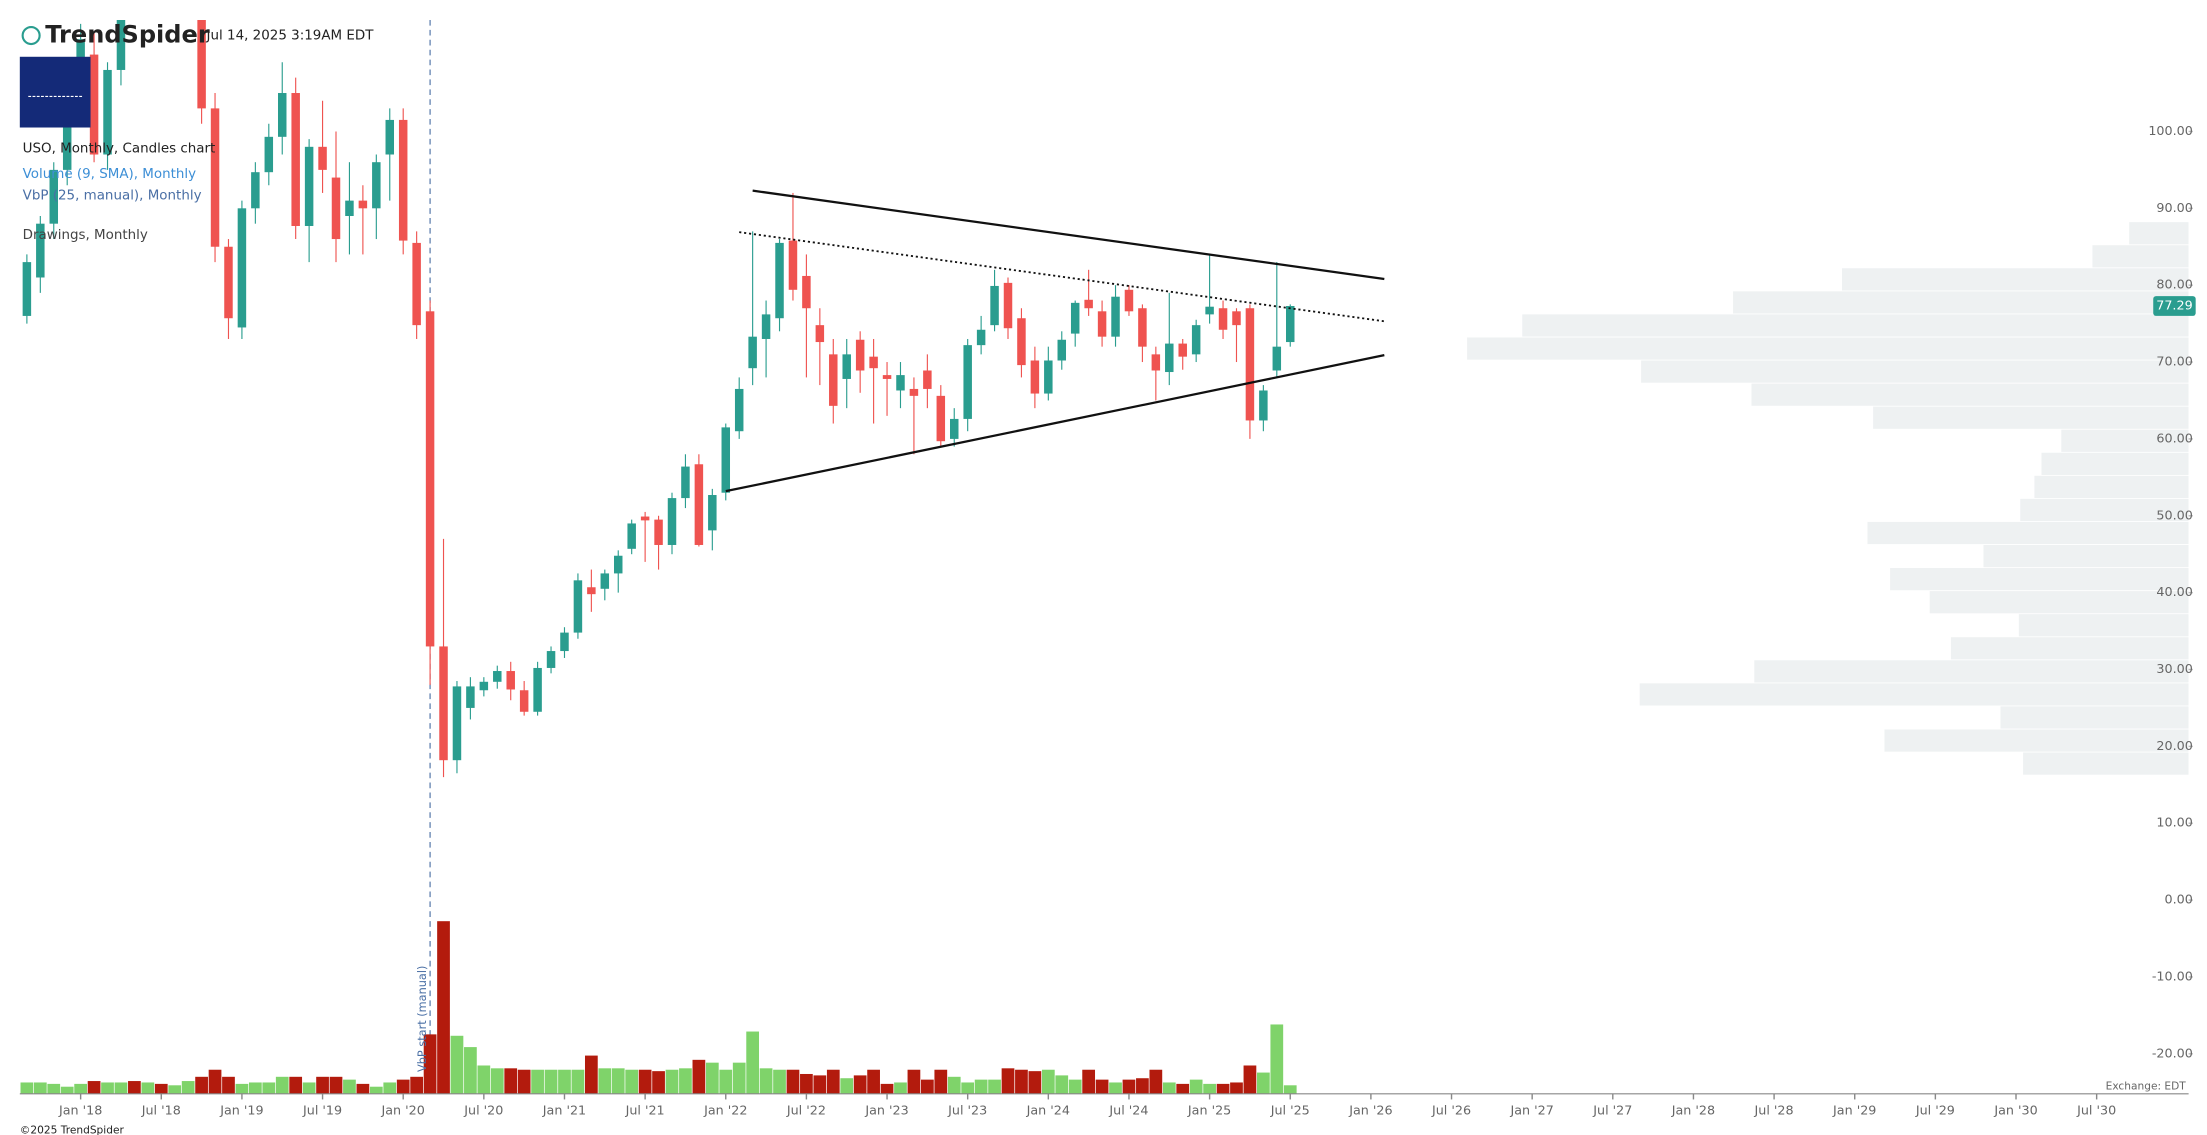  I want to click on x-tick-label: Jul '26, so click(1451, 1110).